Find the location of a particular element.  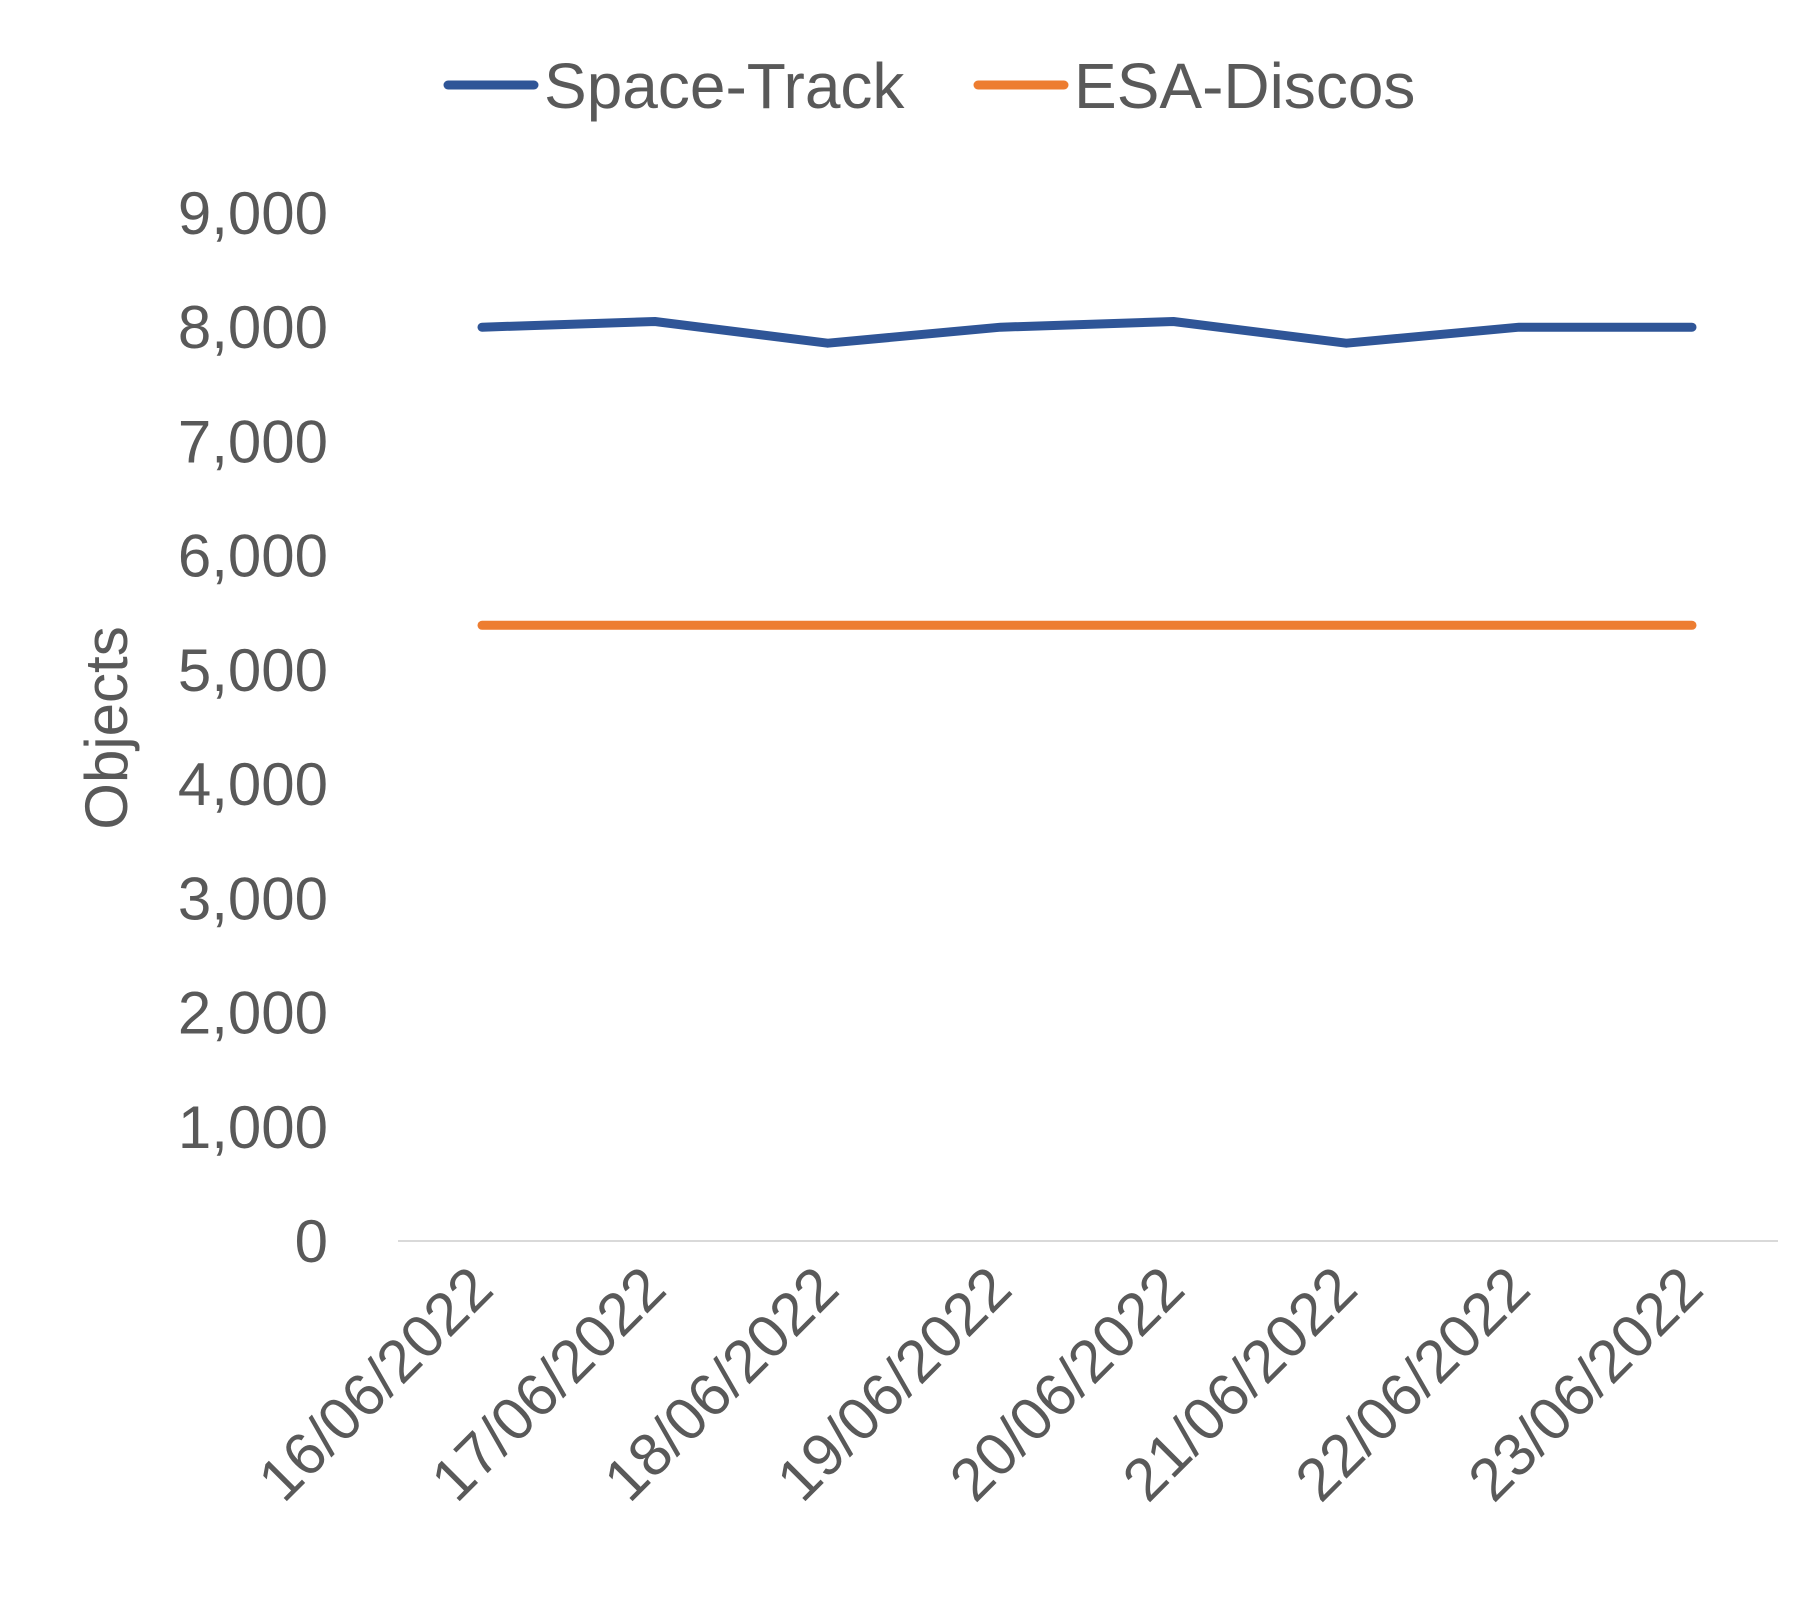

y-tick-label: 2,000 is located at coordinates (253, 1013).